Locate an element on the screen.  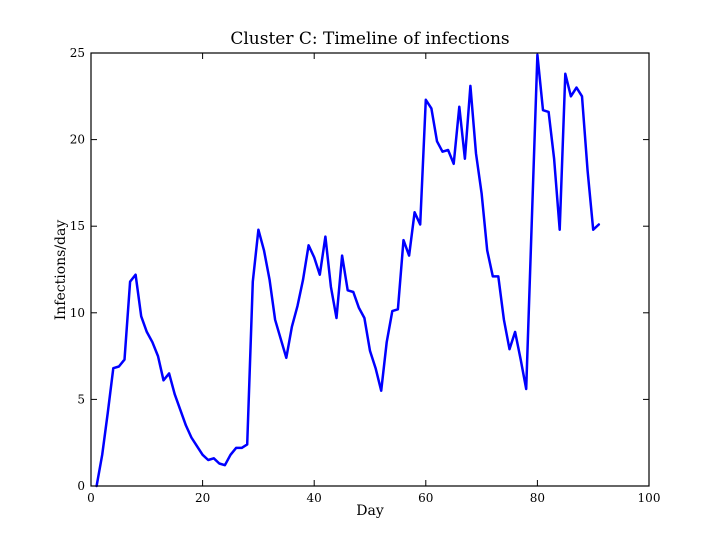
y-axis-label: Infections/day is located at coordinates (61, 270).